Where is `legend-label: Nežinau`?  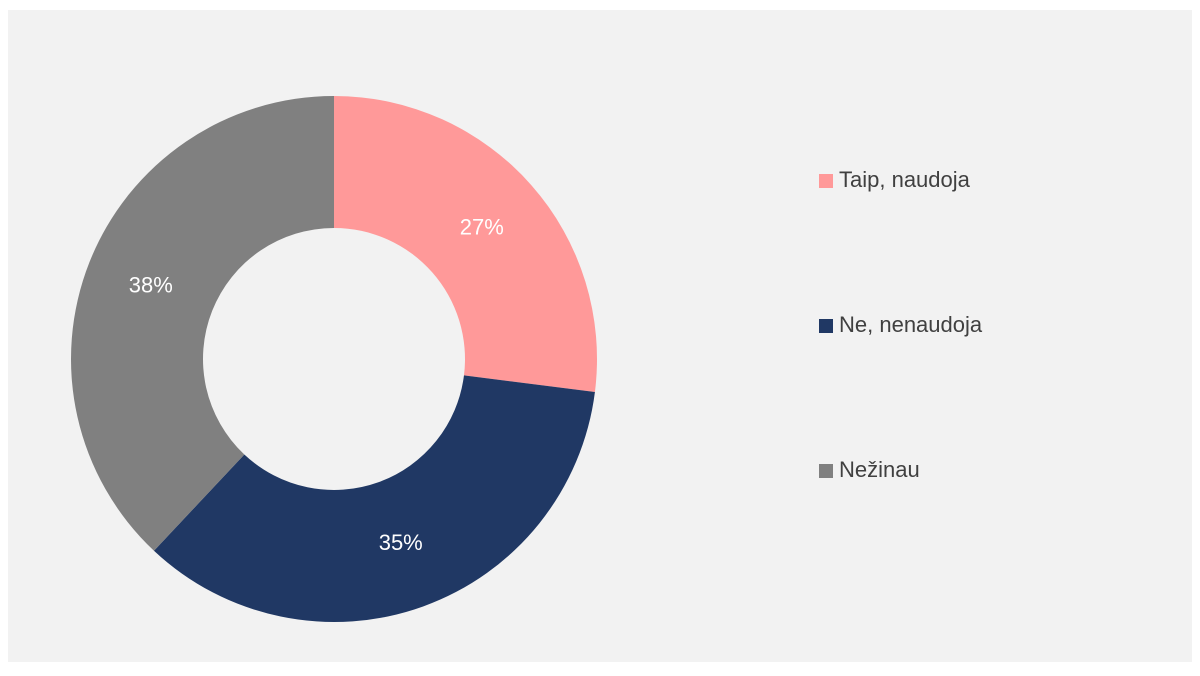 legend-label: Nežinau is located at coordinates (879, 469).